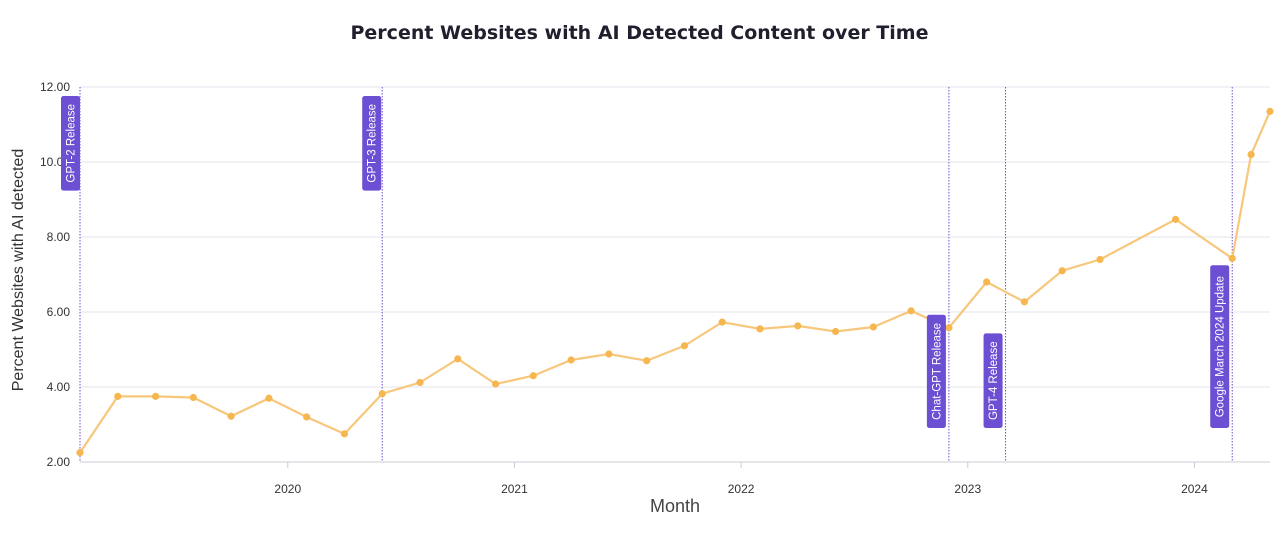  I want to click on y-tick-label: 2.00, so click(59, 462).